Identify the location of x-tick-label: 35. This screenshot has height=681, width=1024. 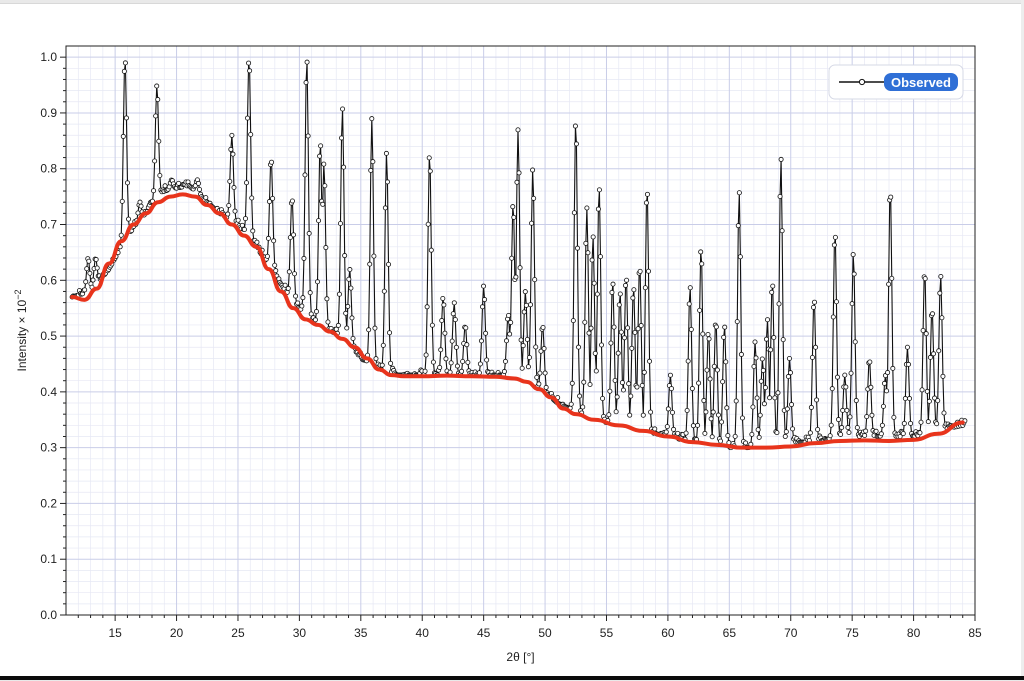
(361, 633).